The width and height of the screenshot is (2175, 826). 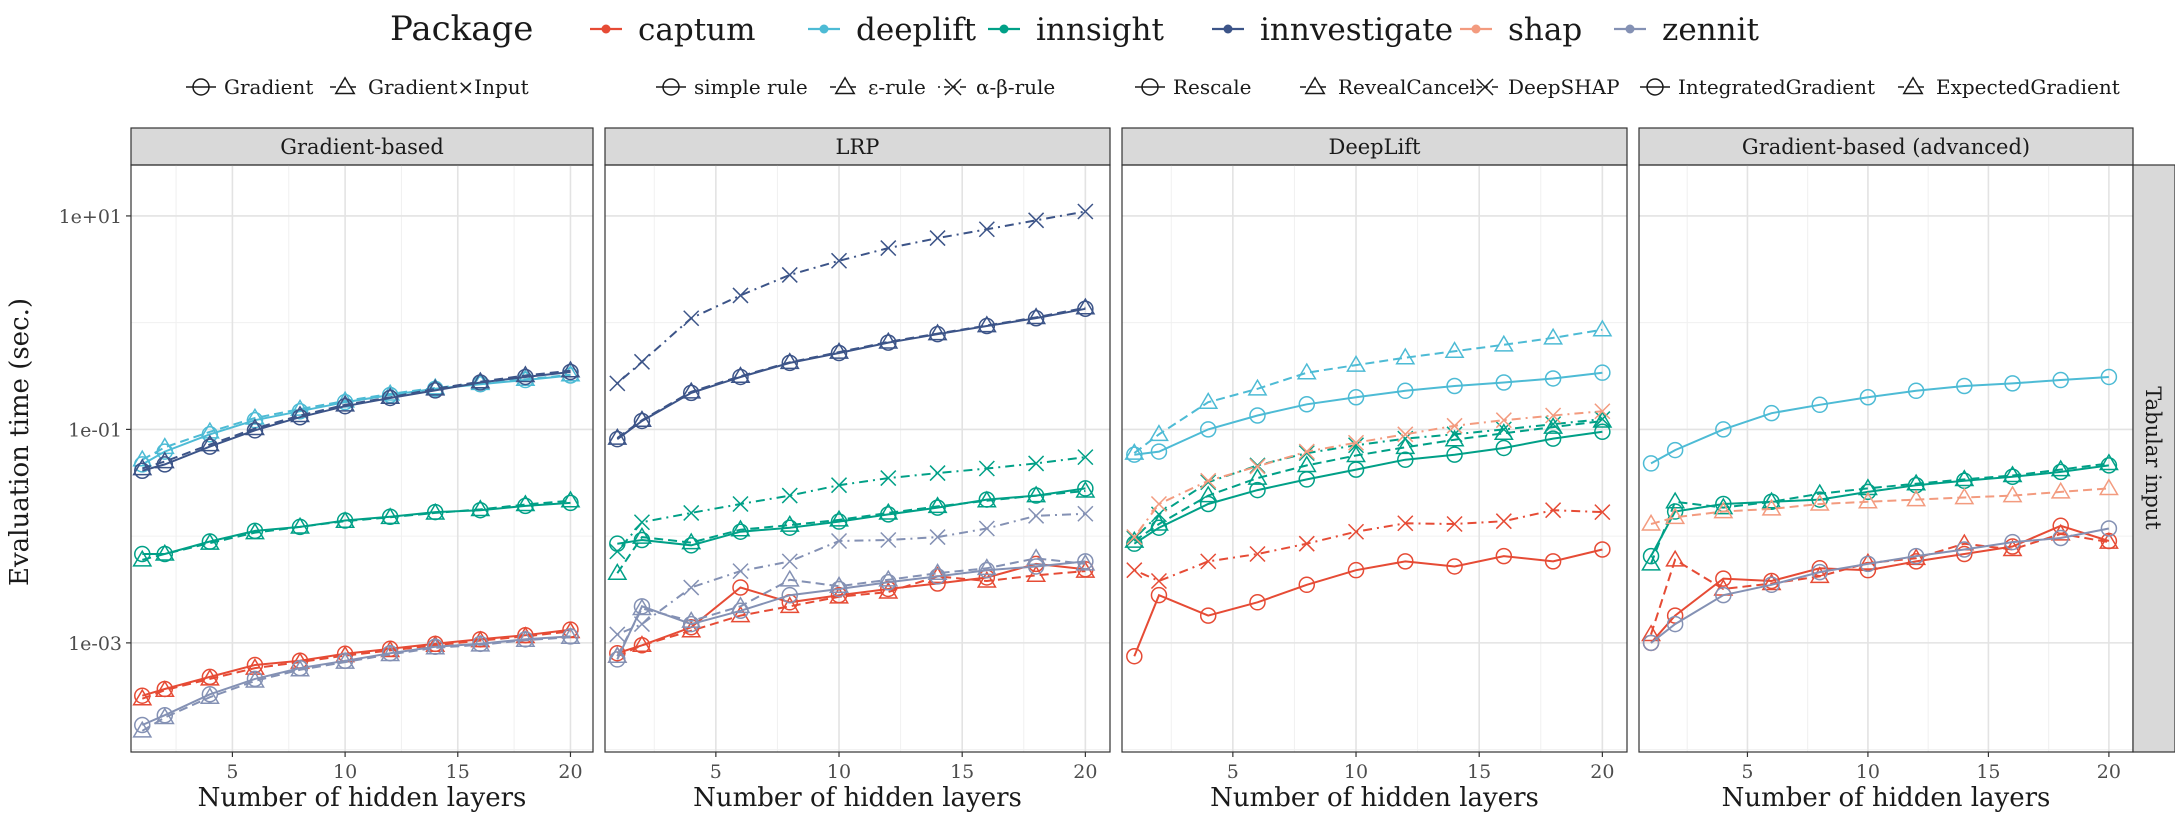 I want to click on legend-label: shap, so click(x=1545, y=30).